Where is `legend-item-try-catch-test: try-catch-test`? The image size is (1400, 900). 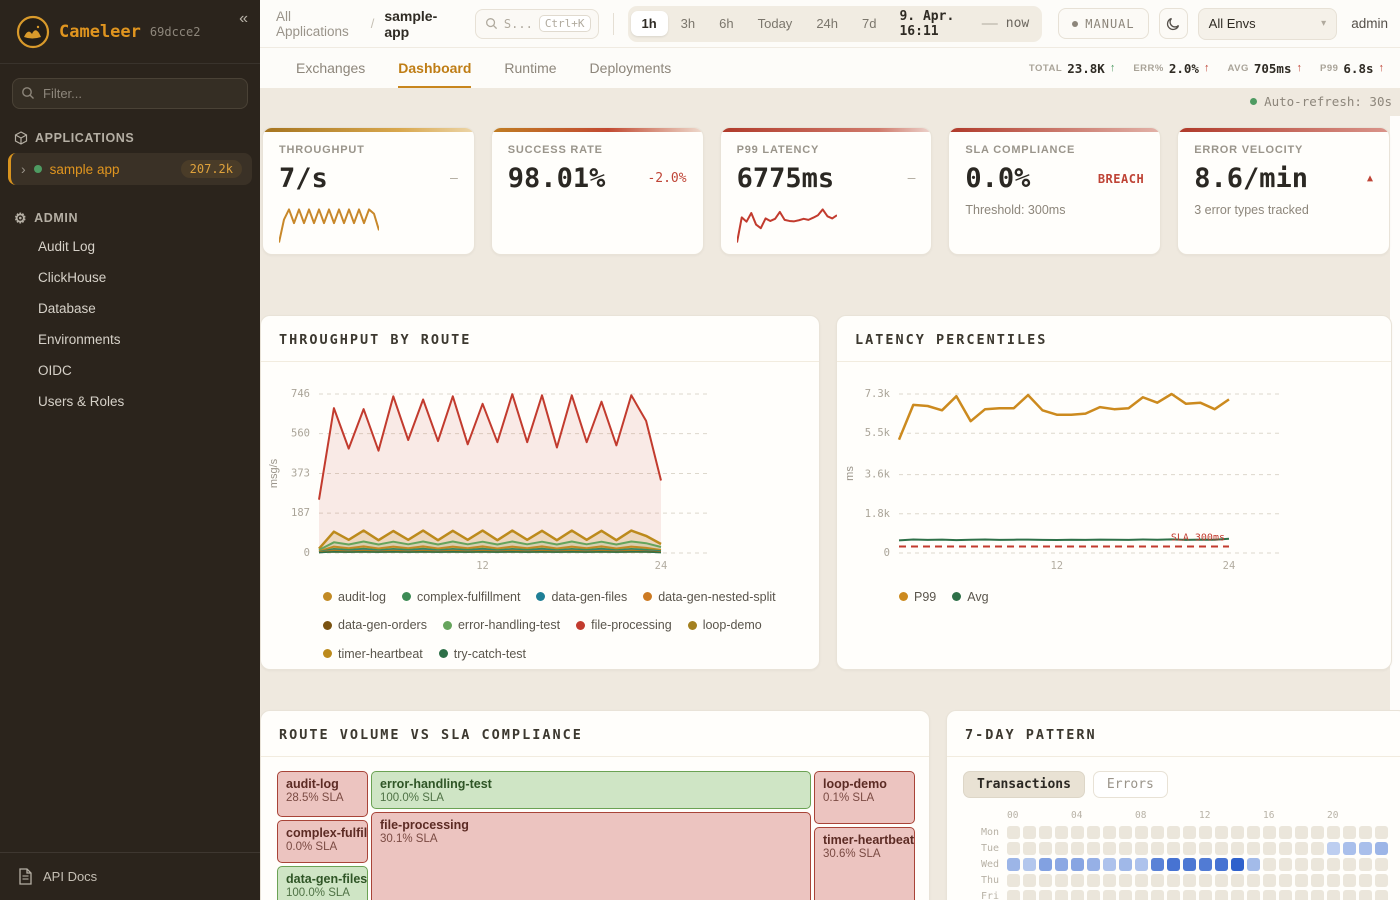 legend-item-try-catch-test: try-catch-test is located at coordinates (482, 654).